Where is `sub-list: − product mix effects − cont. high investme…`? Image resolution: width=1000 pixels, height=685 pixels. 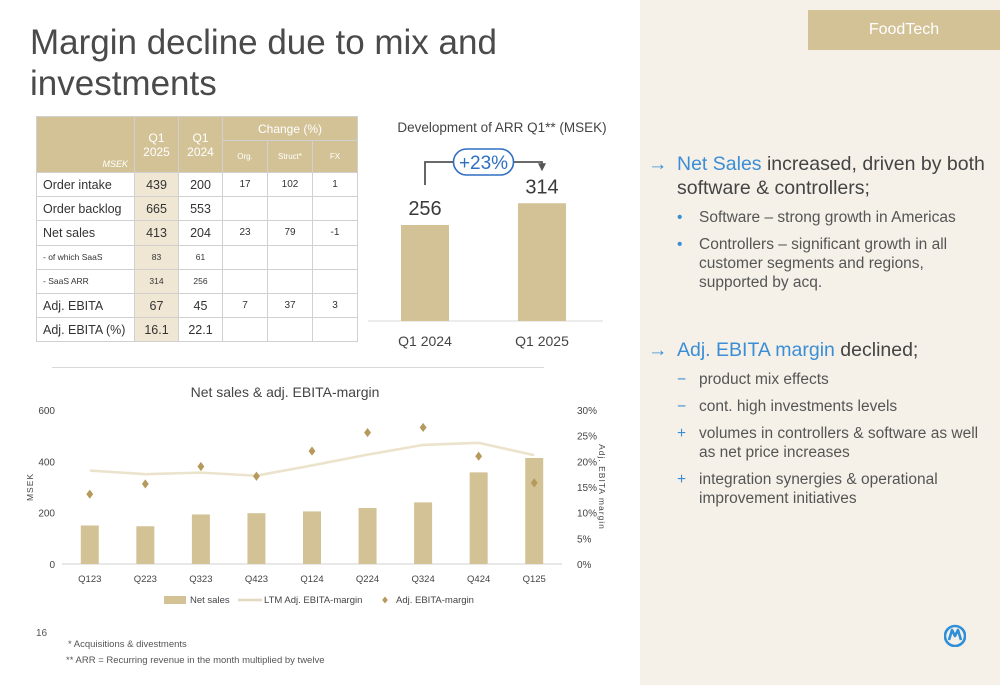
sub-list: − product mix effects − cont. high investme… is located at coordinates (832, 439).